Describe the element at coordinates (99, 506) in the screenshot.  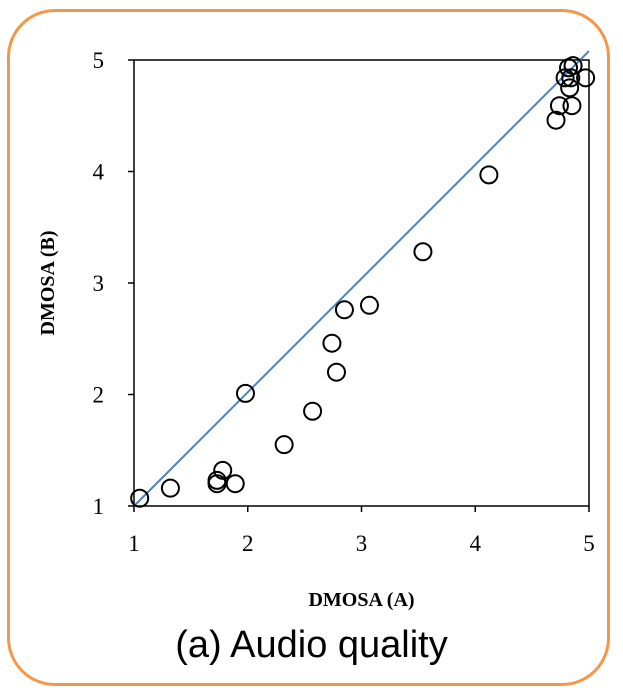
I see `y-tick-label: 1` at that location.